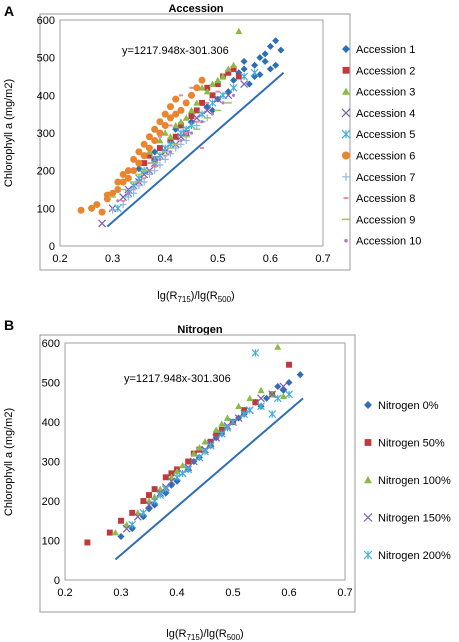  What do you see at coordinates (209, 479) in the screenshot?
I see `regression-line-b` at bounding box center [209, 479].